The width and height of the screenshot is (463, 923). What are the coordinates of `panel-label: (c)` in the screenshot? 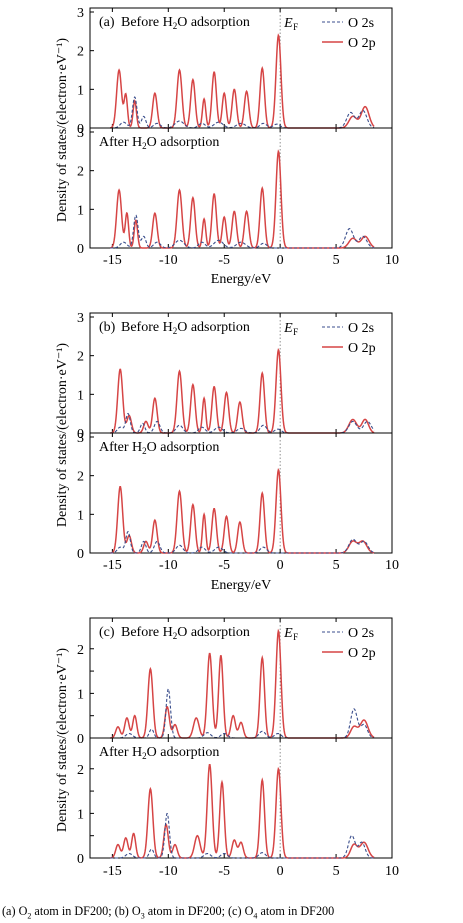 It's located at (107, 632).